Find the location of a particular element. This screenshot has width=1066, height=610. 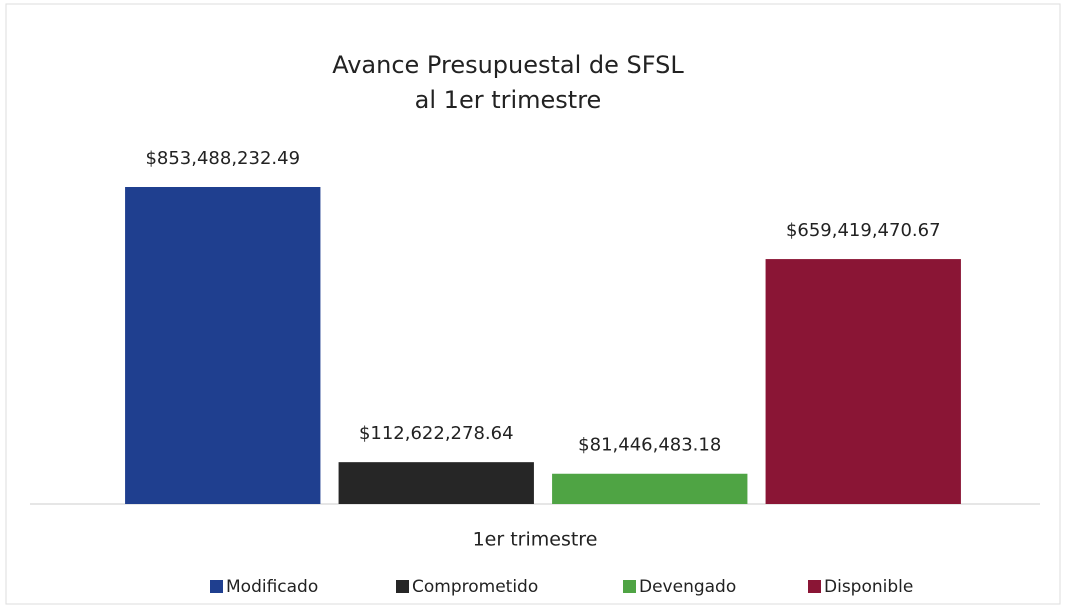

legend-label: Modificado is located at coordinates (272, 587).